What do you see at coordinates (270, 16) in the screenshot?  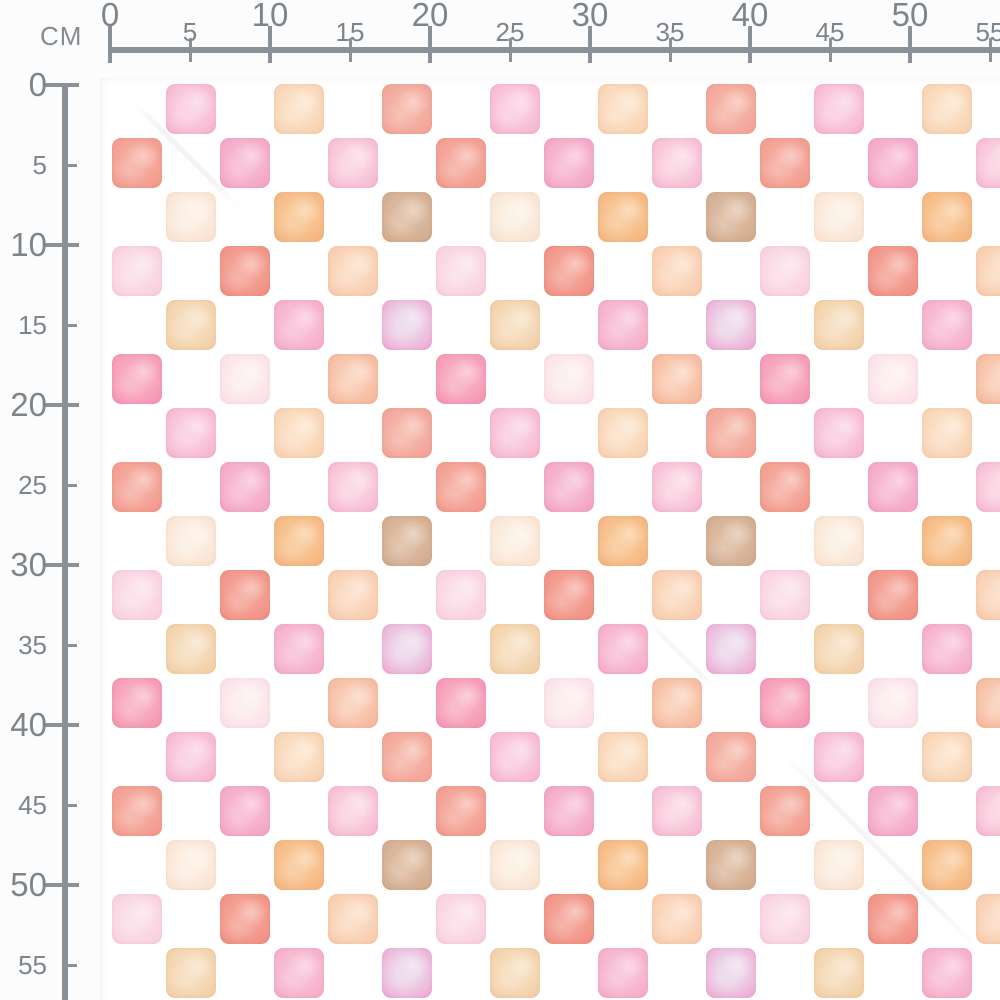 I see `h-ruler-label-10: 10` at bounding box center [270, 16].